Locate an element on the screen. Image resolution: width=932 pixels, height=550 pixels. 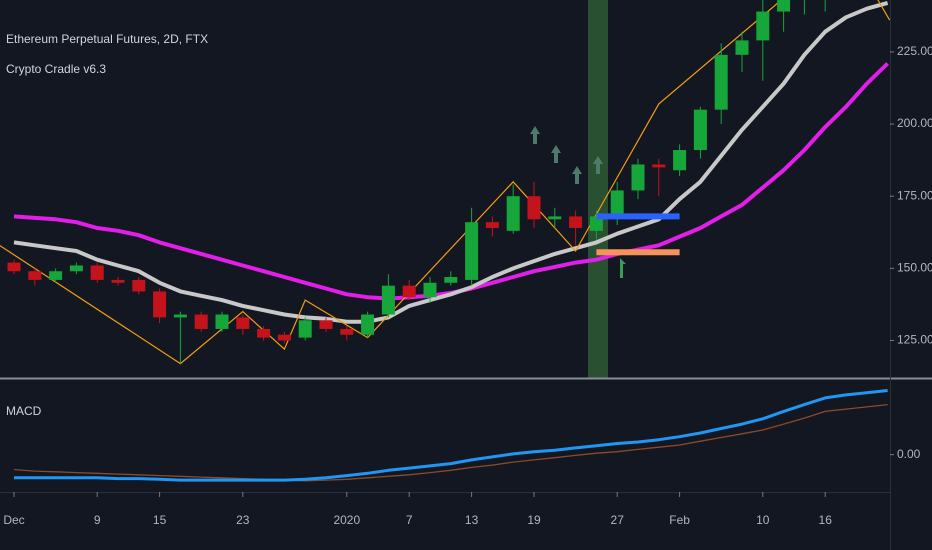
indicator-name: Crypto Cradle v6.3 is located at coordinates (56, 69).